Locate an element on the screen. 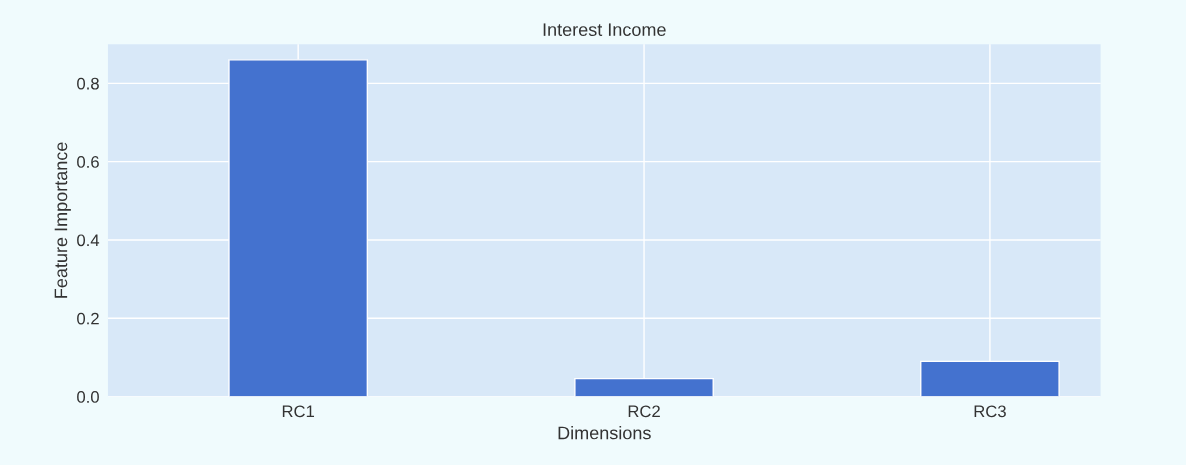 Image resolution: width=1186 pixels, height=465 pixels. y-axis-title: Feature Importance is located at coordinates (62, 220).